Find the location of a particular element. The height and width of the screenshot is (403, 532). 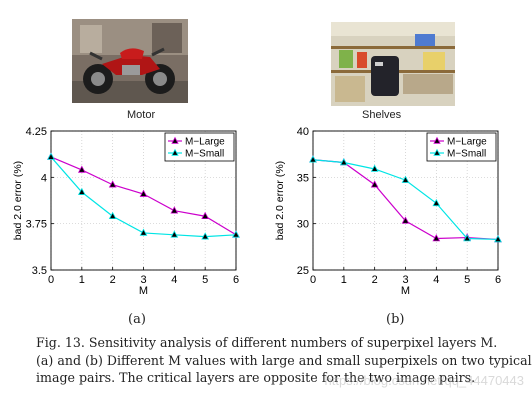

sublabel-a: (a) is located at coordinates (137, 319).